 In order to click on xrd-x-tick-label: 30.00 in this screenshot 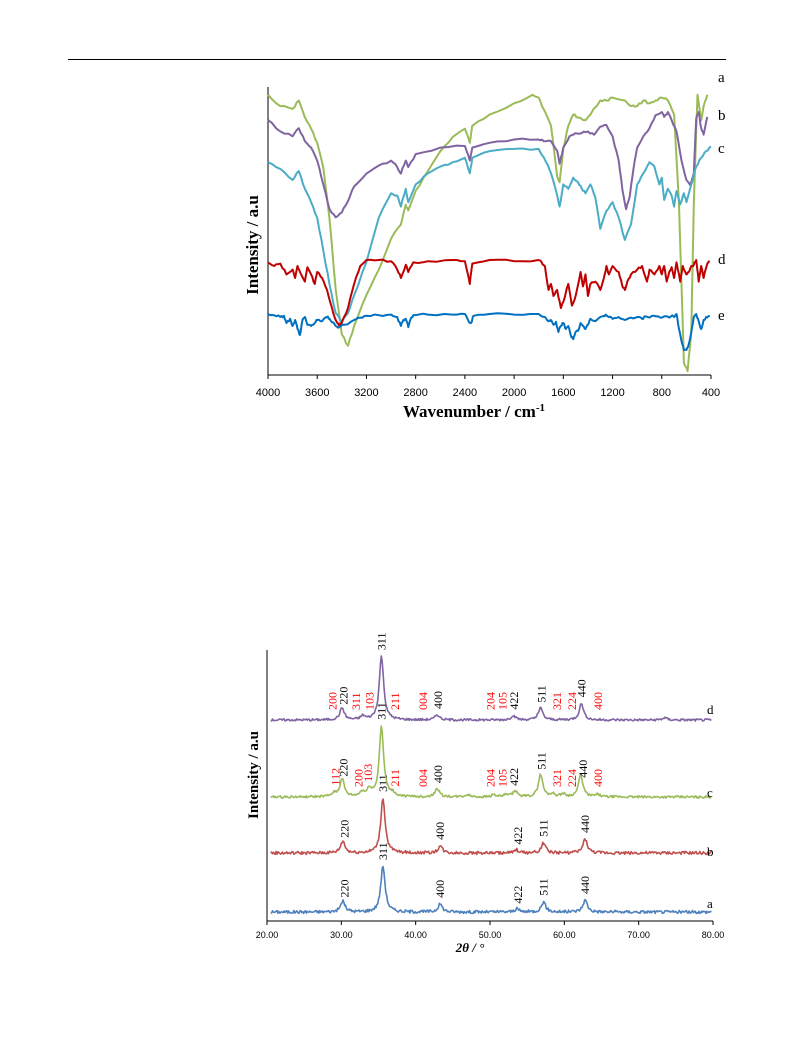, I will do `click(341, 935)`.